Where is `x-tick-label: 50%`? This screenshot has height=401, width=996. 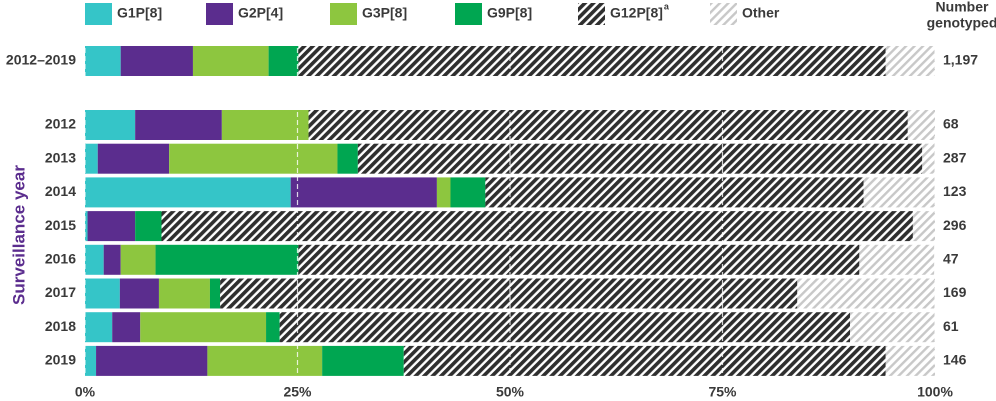 x-tick-label: 50% is located at coordinates (510, 392).